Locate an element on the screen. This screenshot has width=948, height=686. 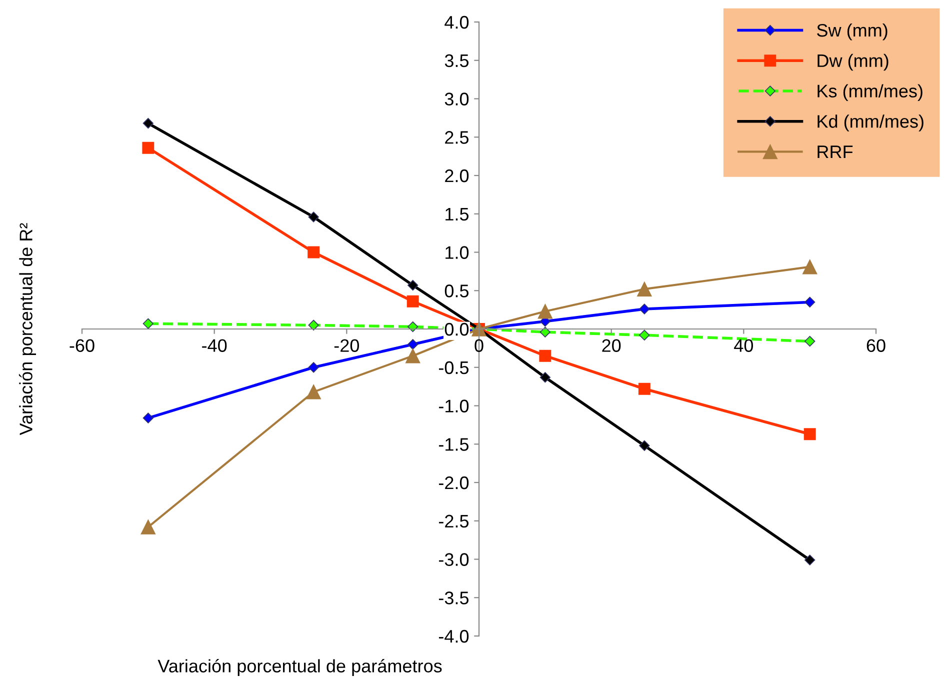
x-tick-label: 60 is located at coordinates (876, 345).